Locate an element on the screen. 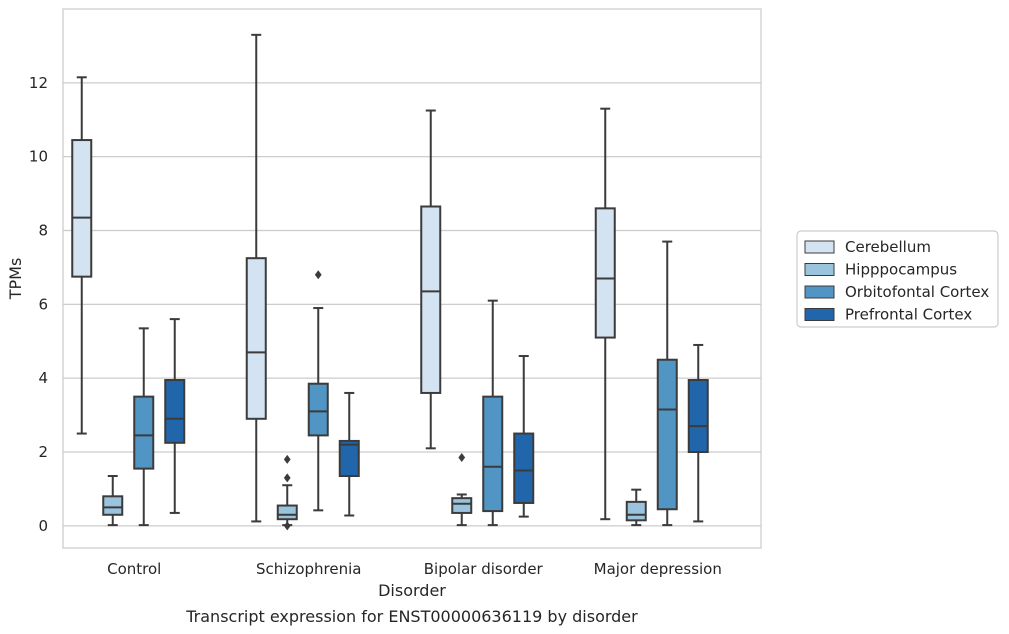 This screenshot has height=634, width=1009. x-axis-label: Disorder is located at coordinates (412, 590).